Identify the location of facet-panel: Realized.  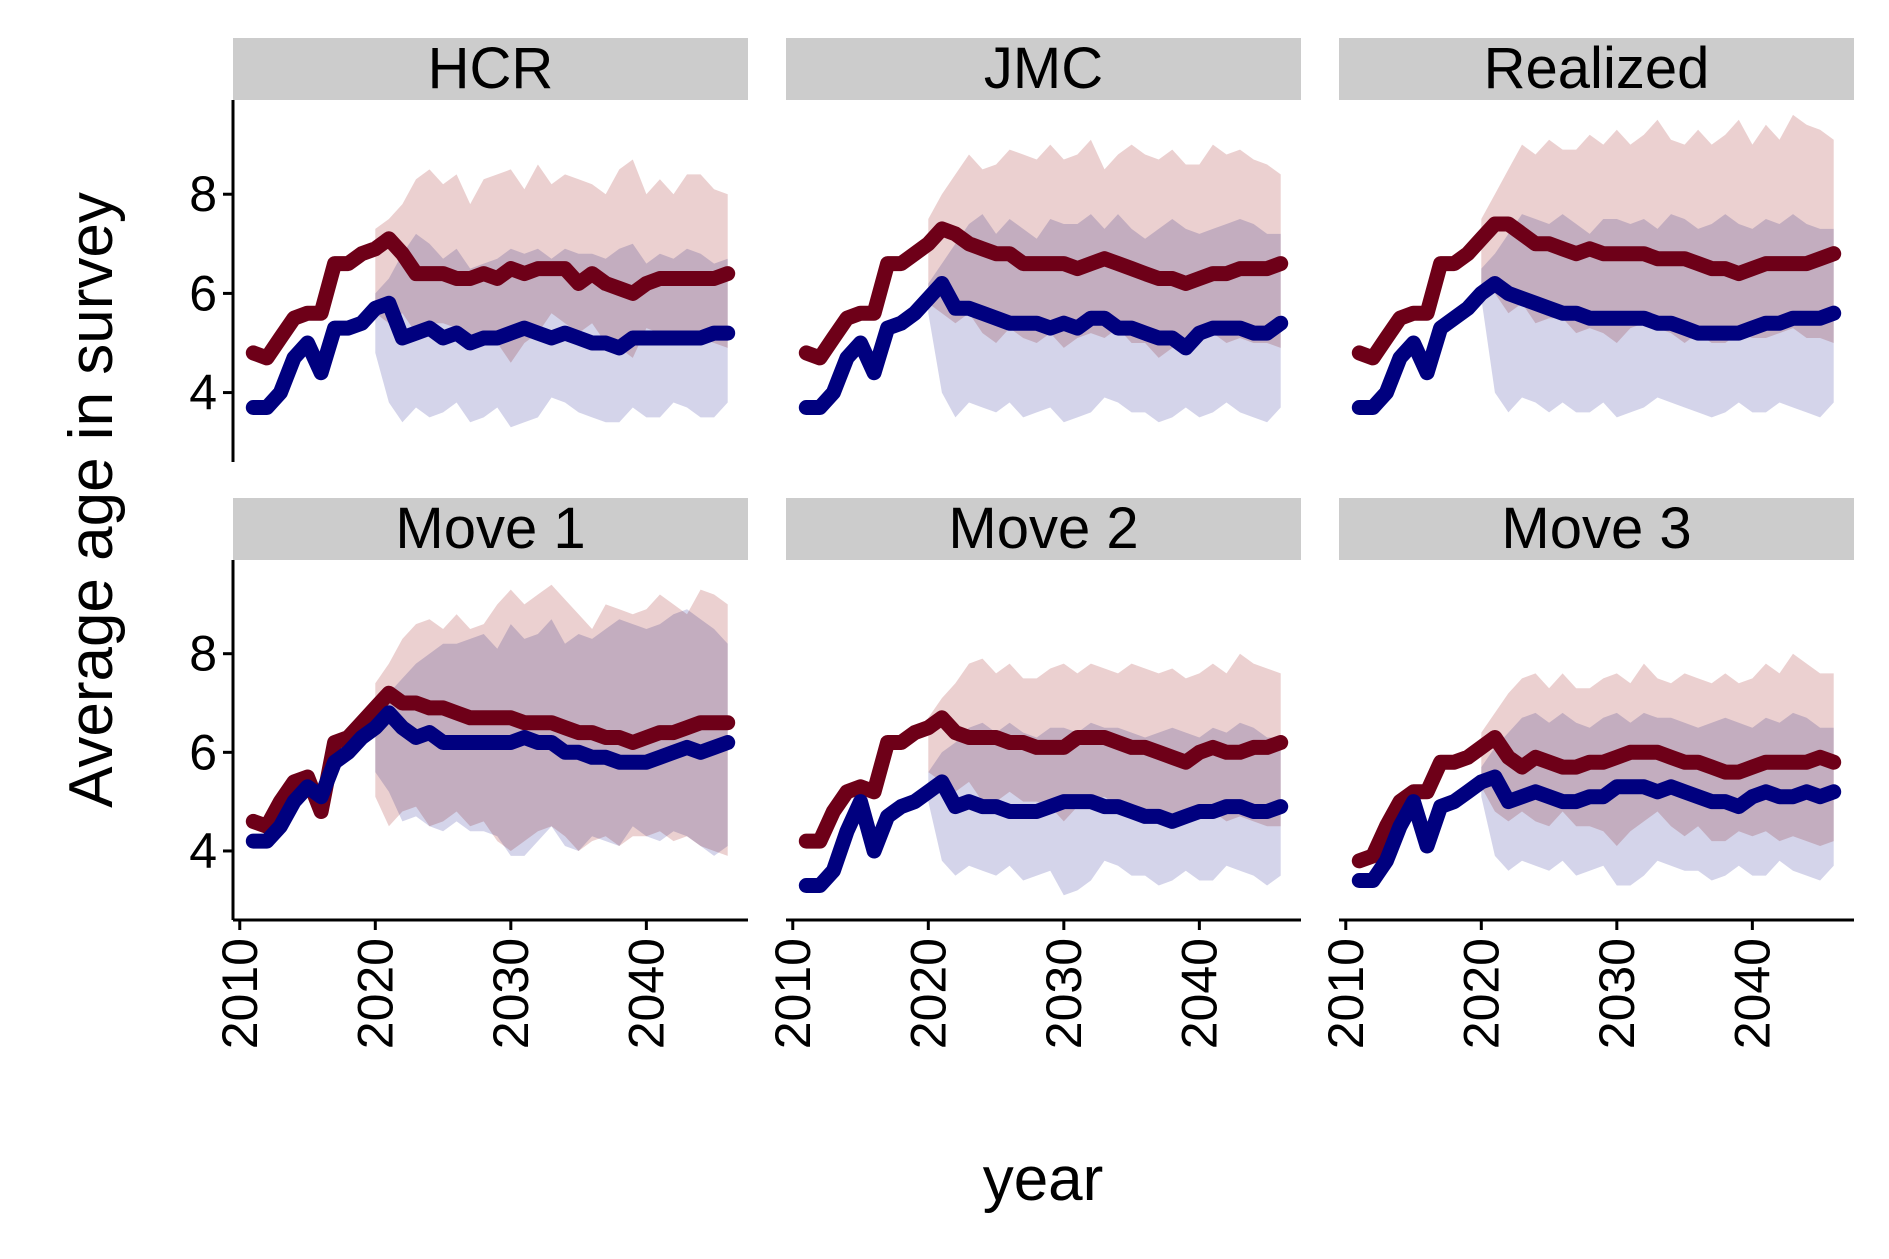
(1596, 227).